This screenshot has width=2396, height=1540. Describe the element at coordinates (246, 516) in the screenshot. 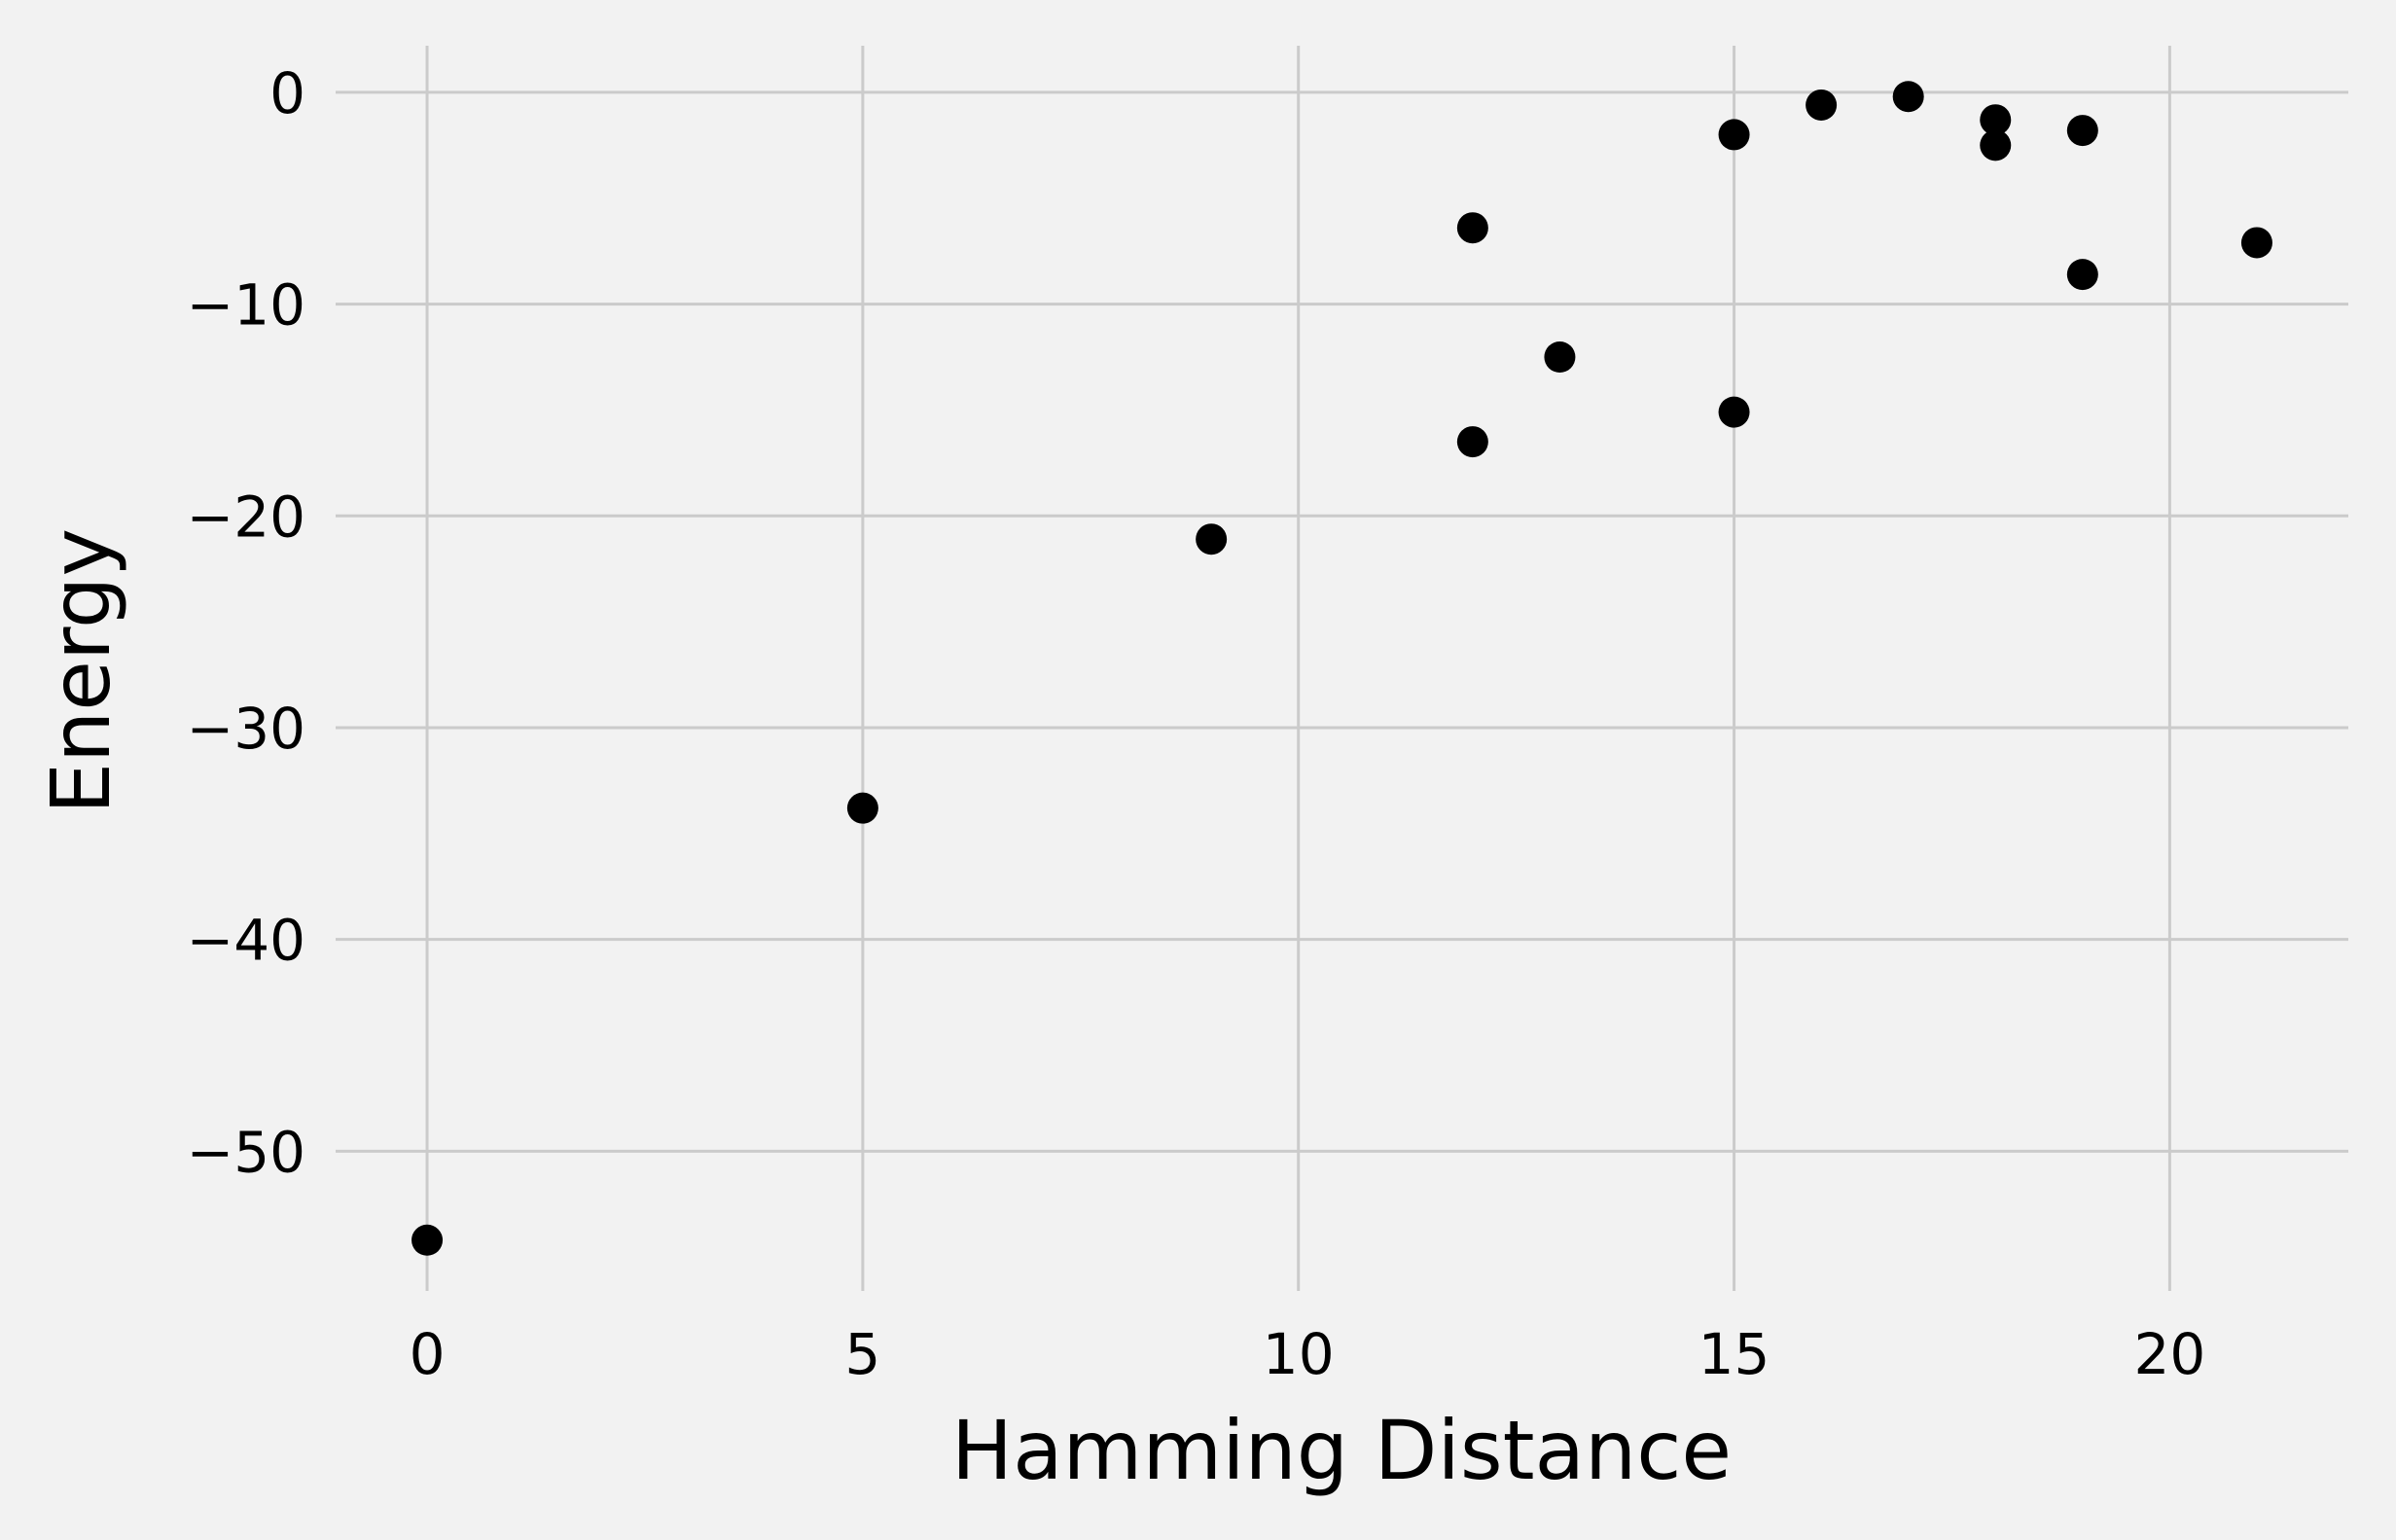

I see `y-tick-label: −20` at that location.